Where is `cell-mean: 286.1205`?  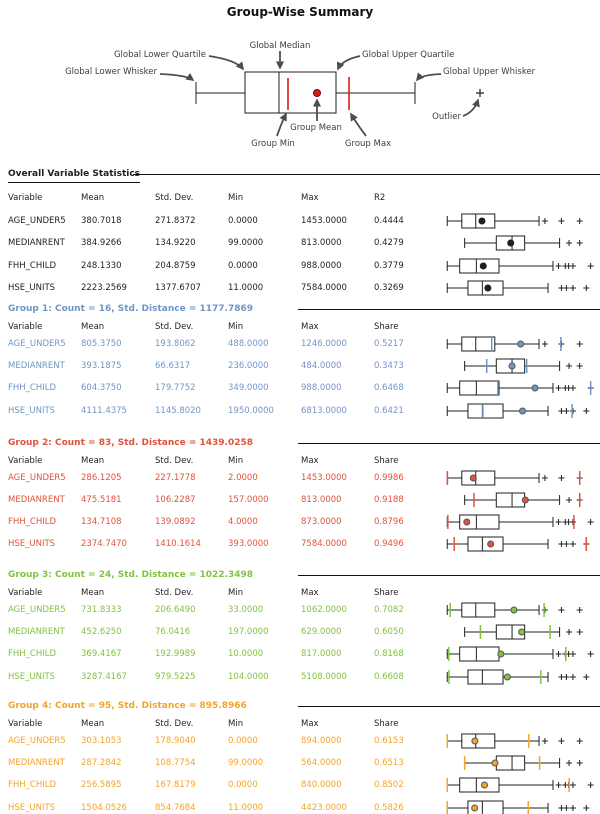
cell-mean: 286.1205 is located at coordinates (101, 477).